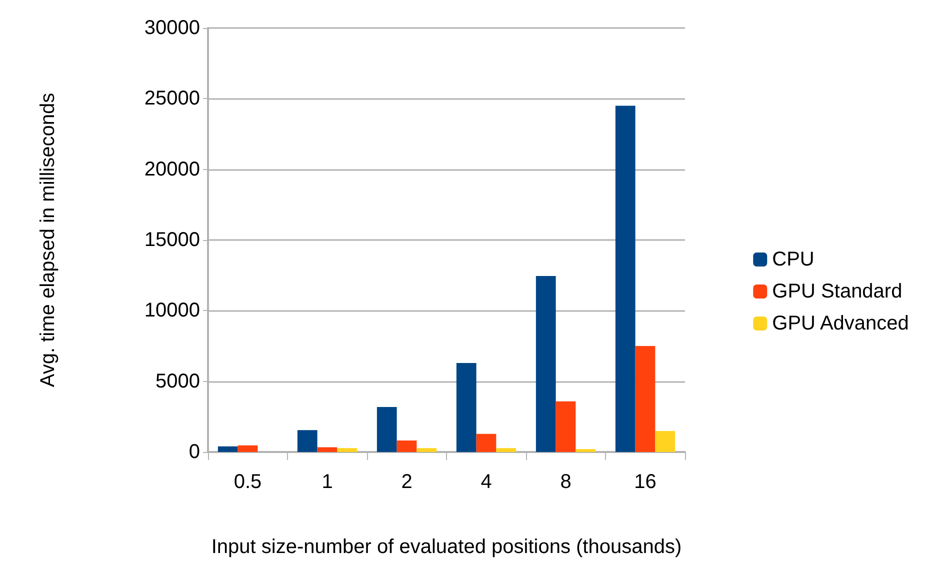  What do you see at coordinates (645, 482) in the screenshot?
I see `x-tick-label: 16` at bounding box center [645, 482].